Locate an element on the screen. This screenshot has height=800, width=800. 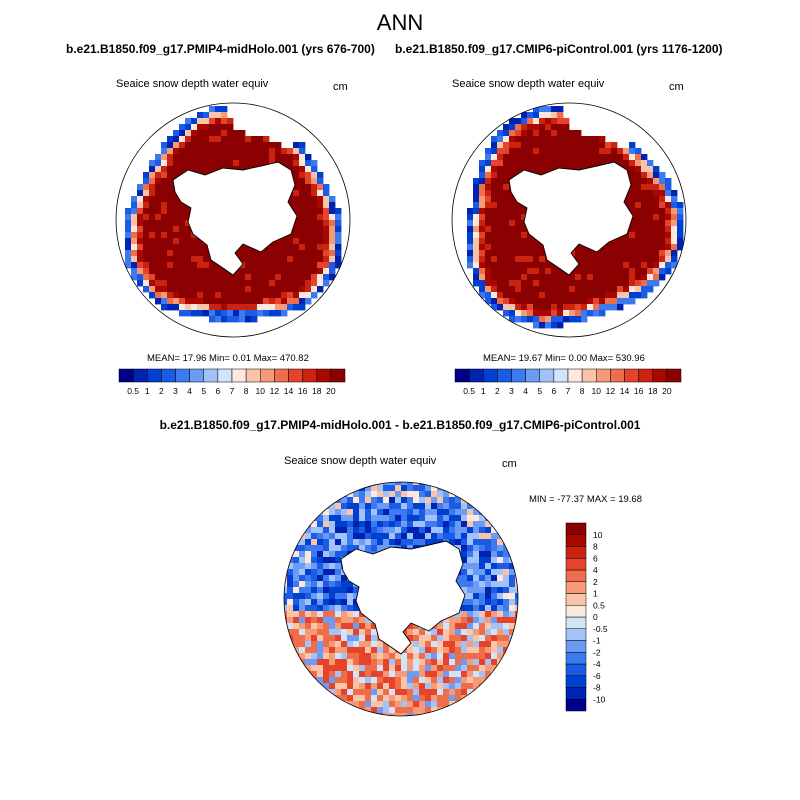
colorbar-tick-label: 4 is located at coordinates (525, 391).